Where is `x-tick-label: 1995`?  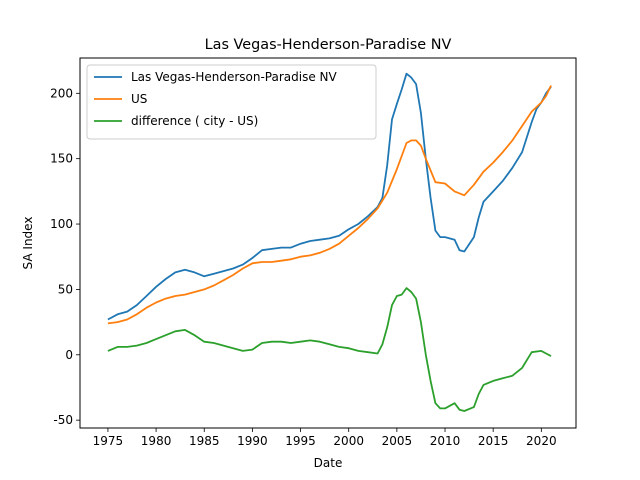
x-tick-label: 1995 is located at coordinates (300, 441).